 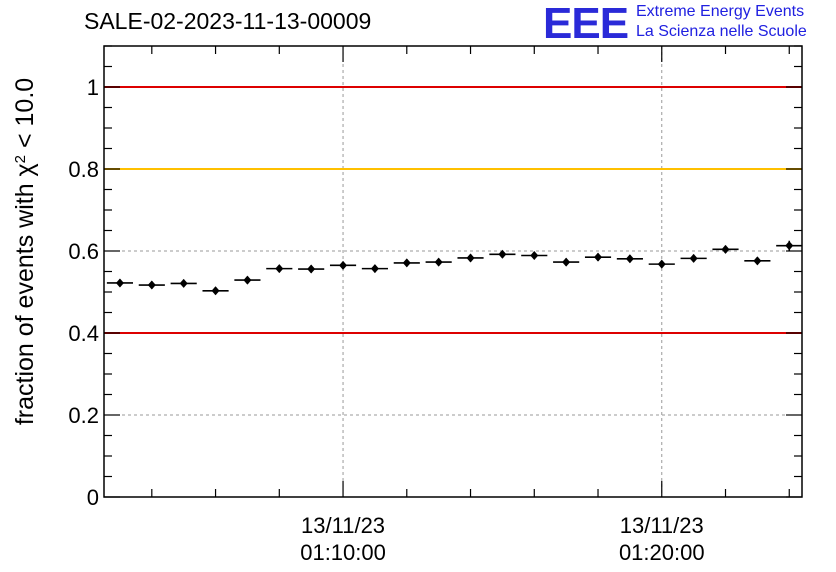 I want to click on y-tick-label: 0, so click(x=93, y=497).